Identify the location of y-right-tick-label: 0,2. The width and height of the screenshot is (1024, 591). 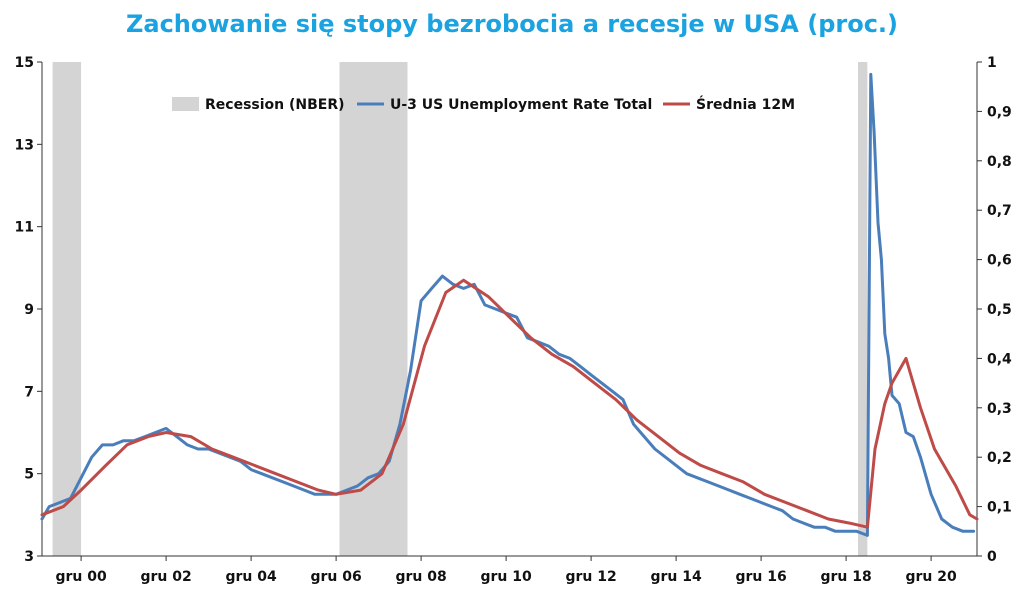
(999, 458).